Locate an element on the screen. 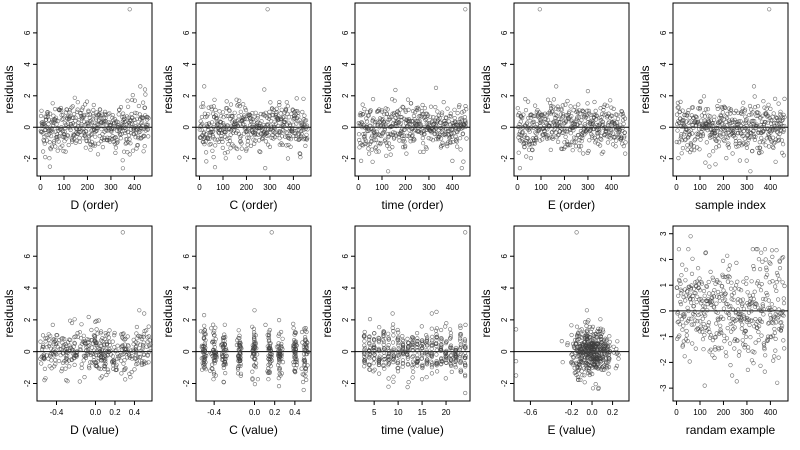 The height and width of the screenshot is (450, 800). x-tick-label: -0.2 is located at coordinates (572, 412).